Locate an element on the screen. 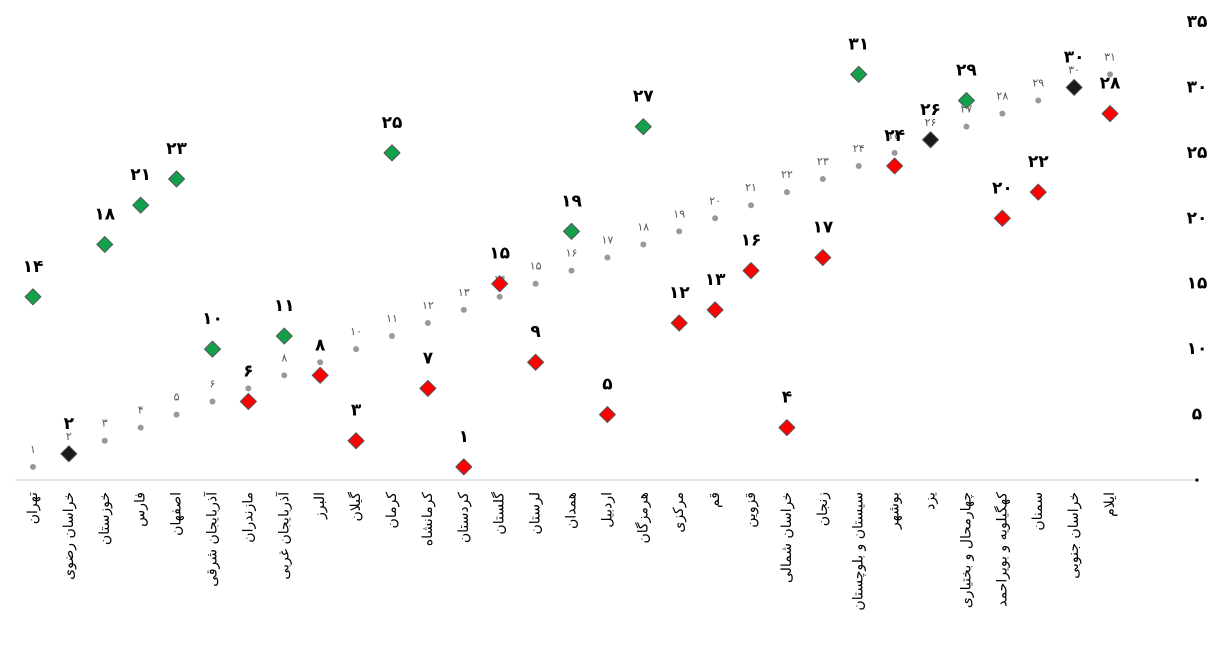 The image size is (1232, 659). y-tick-label: ۳۵ is located at coordinates (1197, 22).